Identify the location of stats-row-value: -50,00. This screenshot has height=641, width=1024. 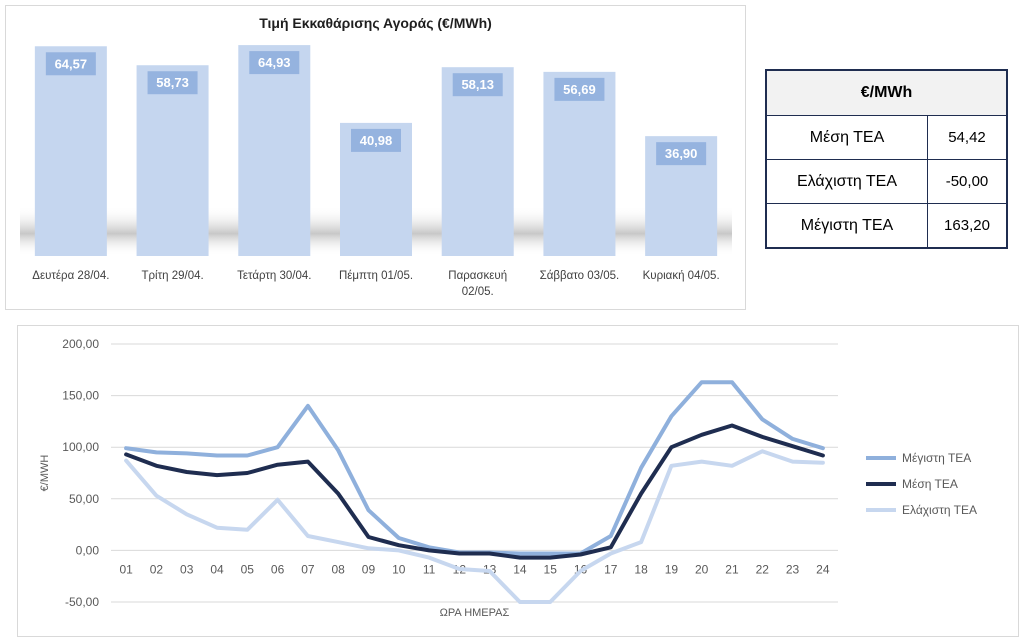
(967, 181).